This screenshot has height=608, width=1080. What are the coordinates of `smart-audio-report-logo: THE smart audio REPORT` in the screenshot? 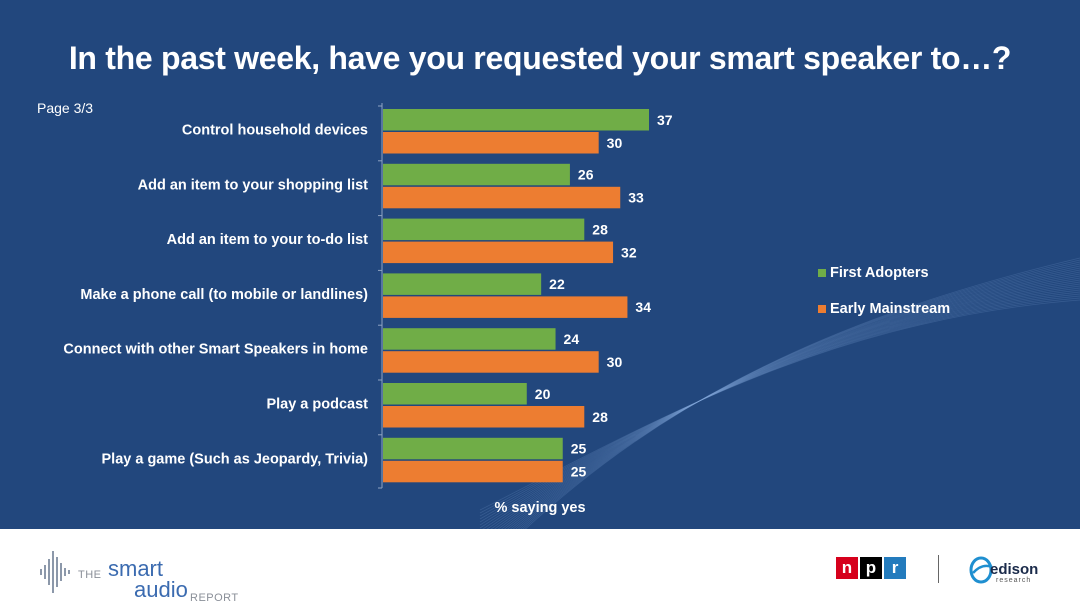 It's located at (138, 575).